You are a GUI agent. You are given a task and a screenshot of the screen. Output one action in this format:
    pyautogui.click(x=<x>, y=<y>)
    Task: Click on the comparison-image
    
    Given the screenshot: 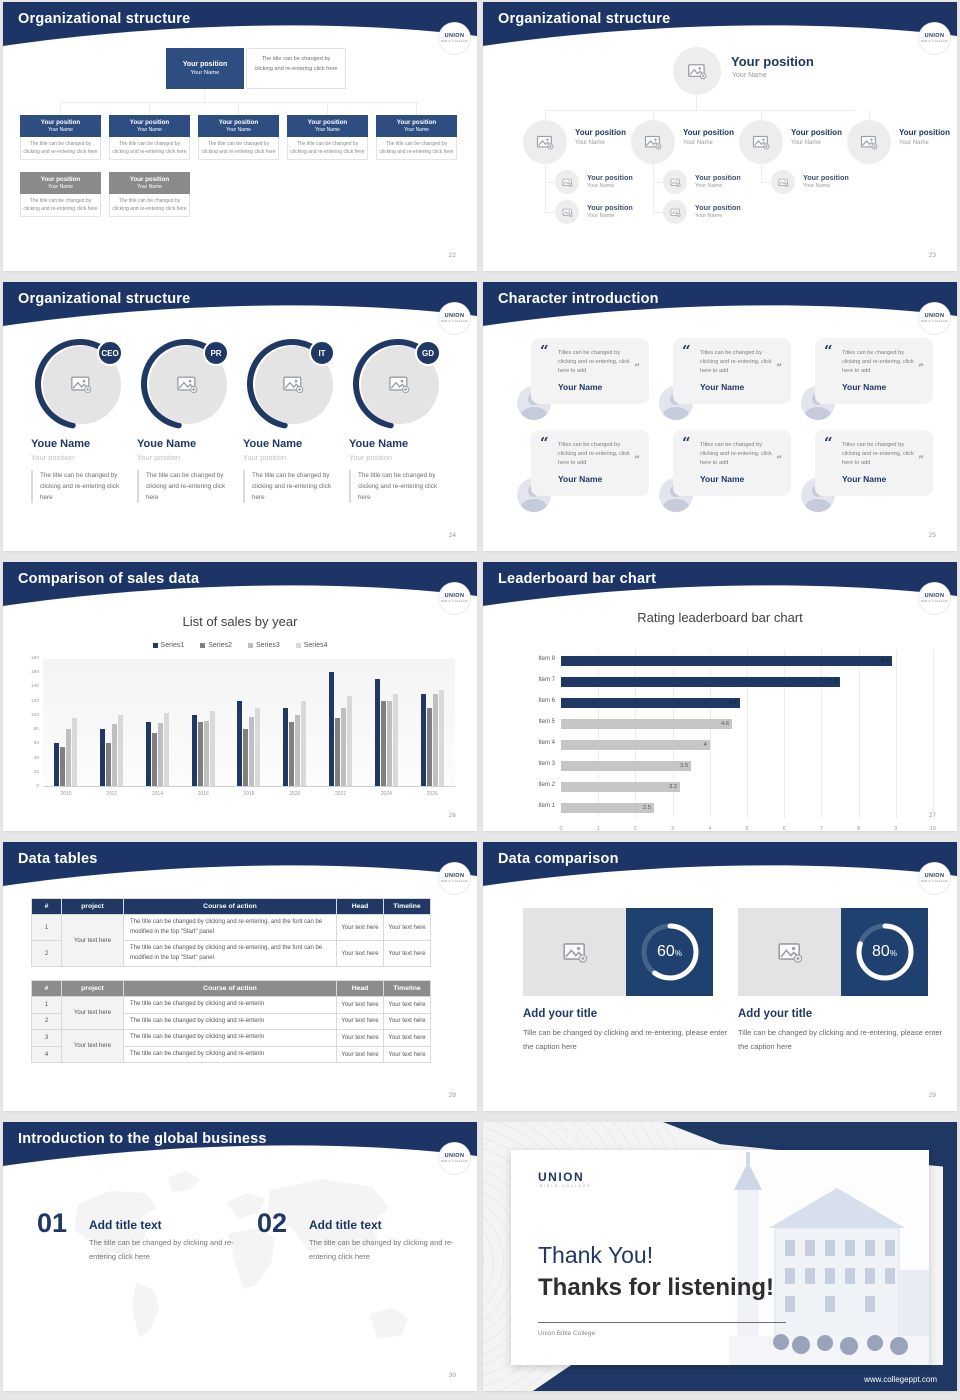 What is the action you would take?
    pyautogui.click(x=574, y=952)
    